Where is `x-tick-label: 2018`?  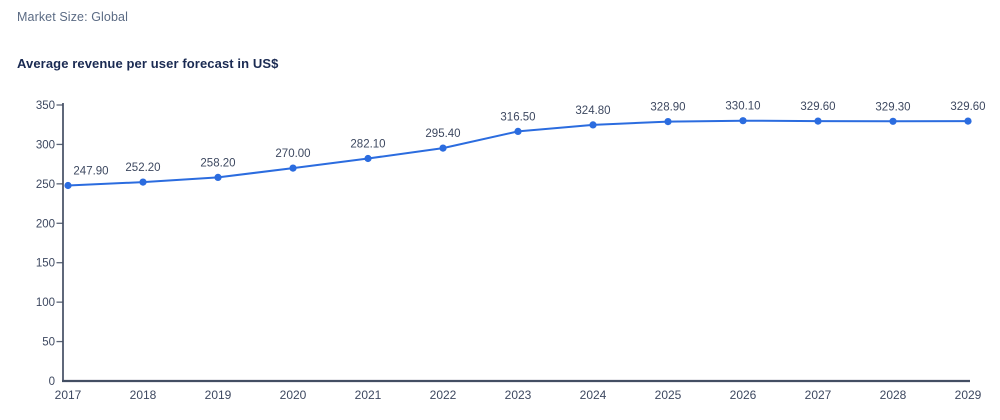
x-tick-label: 2018 is located at coordinates (143, 395).